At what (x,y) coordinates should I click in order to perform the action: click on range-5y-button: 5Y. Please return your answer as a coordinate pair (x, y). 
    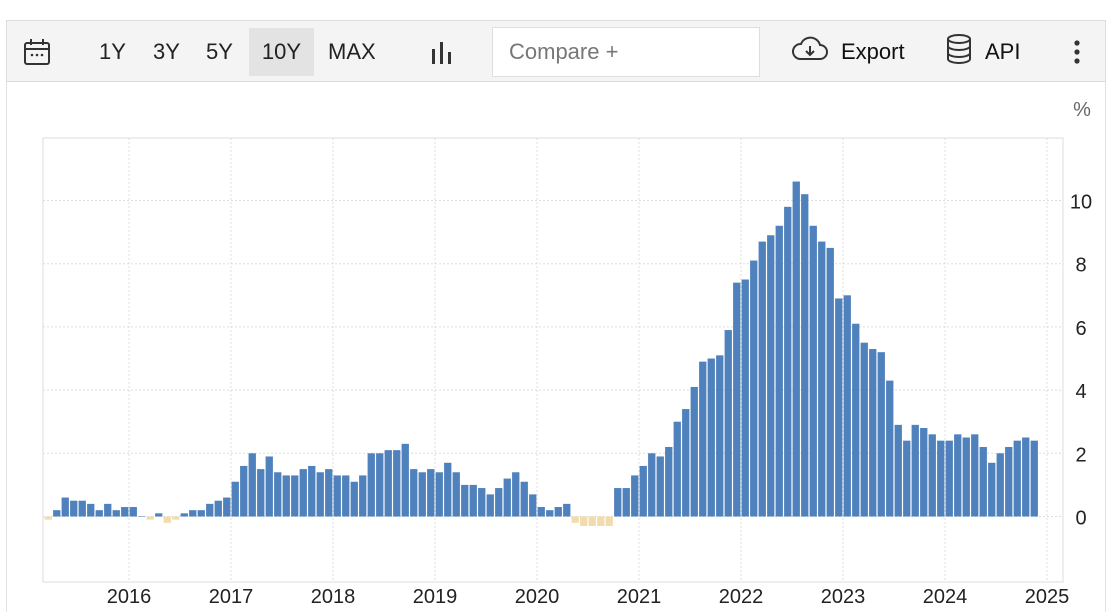
    Looking at the image, I should click on (219, 51).